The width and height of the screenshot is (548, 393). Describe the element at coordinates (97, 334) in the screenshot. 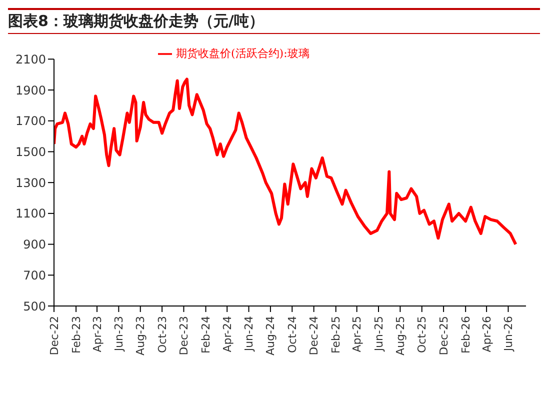

I see `x-tick-label: Apr-23` at that location.